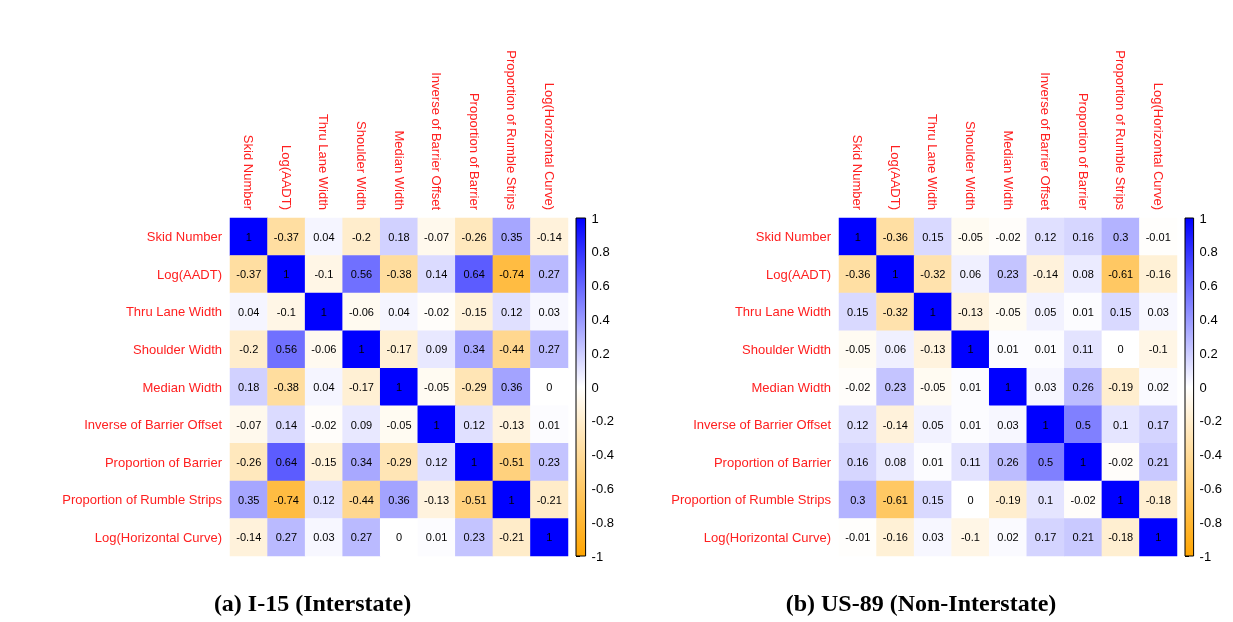  I want to click on data-label: 0.08, so click(1083, 274).